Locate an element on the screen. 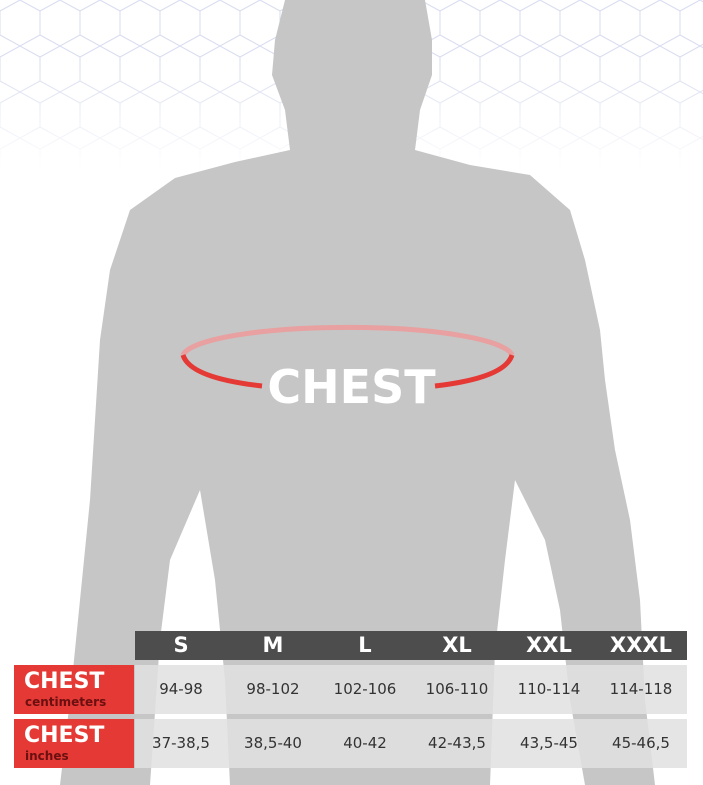  cell: 43,5-45 is located at coordinates (549, 743).